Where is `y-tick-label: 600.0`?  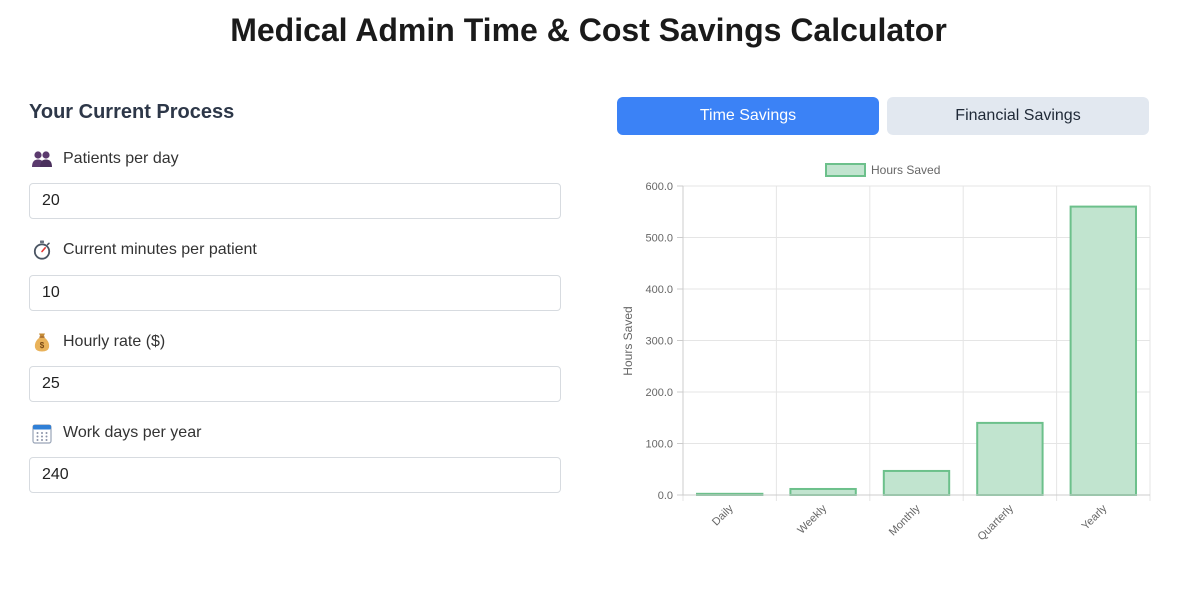 y-tick-label: 600.0 is located at coordinates (659, 187).